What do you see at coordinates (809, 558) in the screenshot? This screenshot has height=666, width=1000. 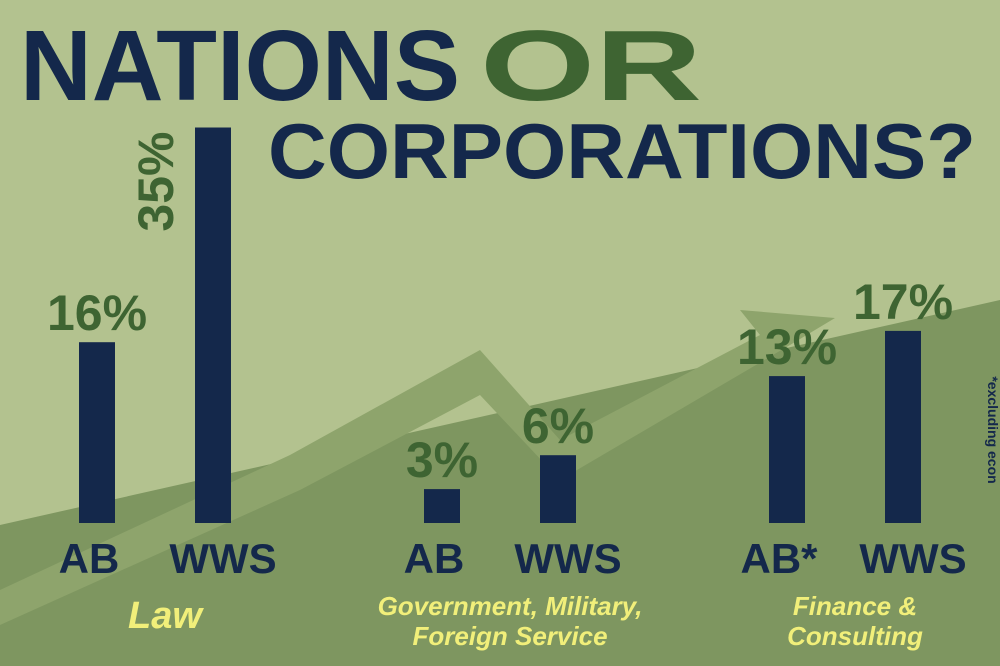 I see `footnote-mark: *` at bounding box center [809, 558].